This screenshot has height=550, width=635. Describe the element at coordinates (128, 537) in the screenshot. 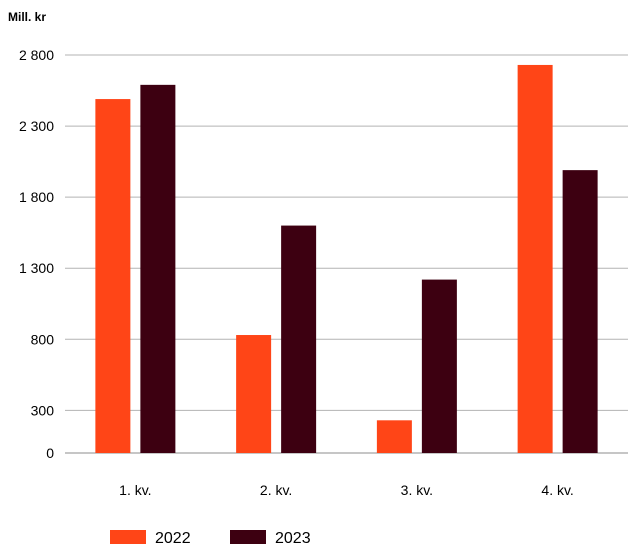

I see `legend-swatch-2022` at that location.